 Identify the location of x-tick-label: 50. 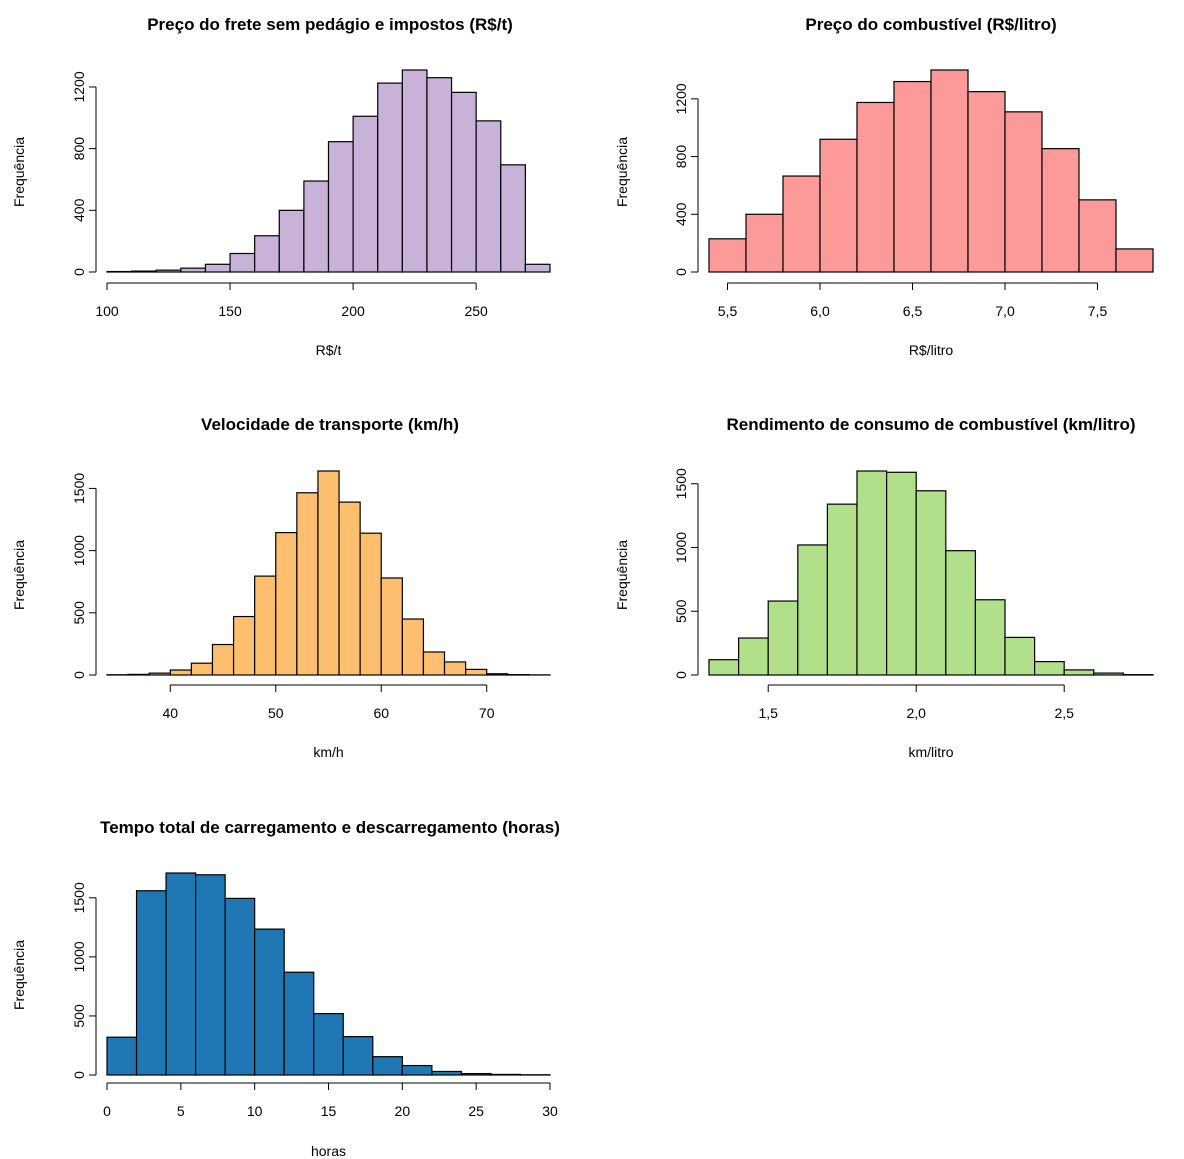
(276, 713).